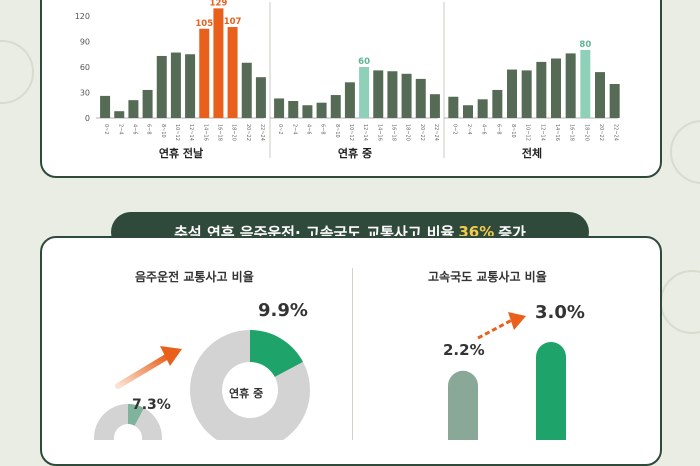  What do you see at coordinates (355, 153) in the screenshot?
I see `panel-label: 연휴 중` at bounding box center [355, 153].